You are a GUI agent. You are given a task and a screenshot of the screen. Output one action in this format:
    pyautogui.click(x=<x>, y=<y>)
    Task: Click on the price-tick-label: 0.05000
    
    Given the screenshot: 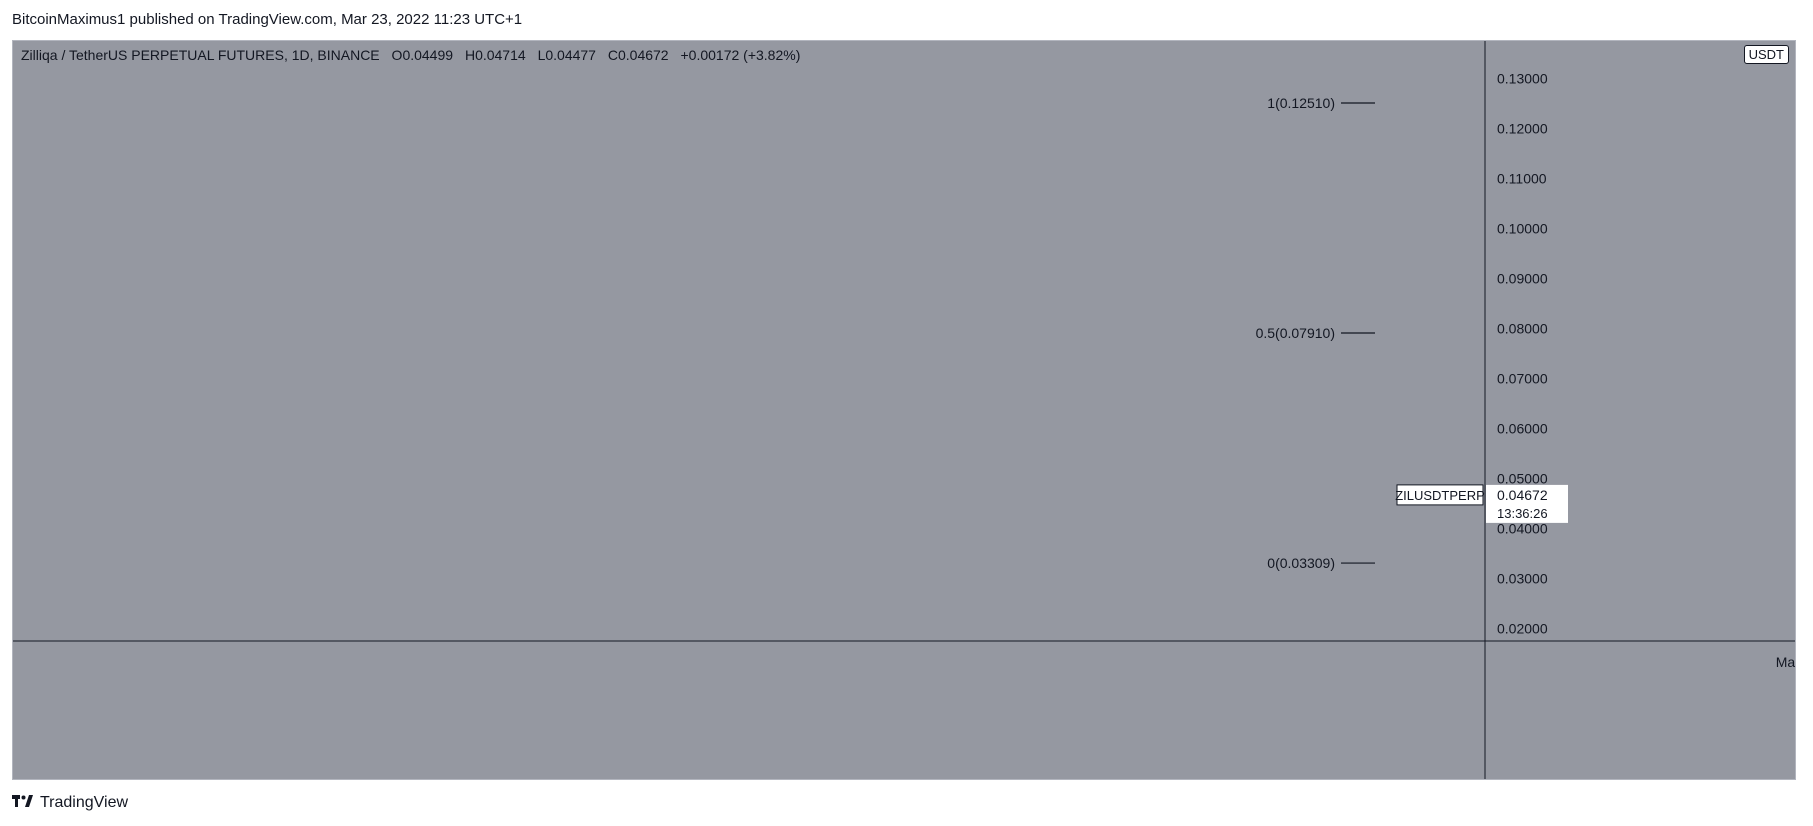 What is the action you would take?
    pyautogui.click(x=1522, y=479)
    